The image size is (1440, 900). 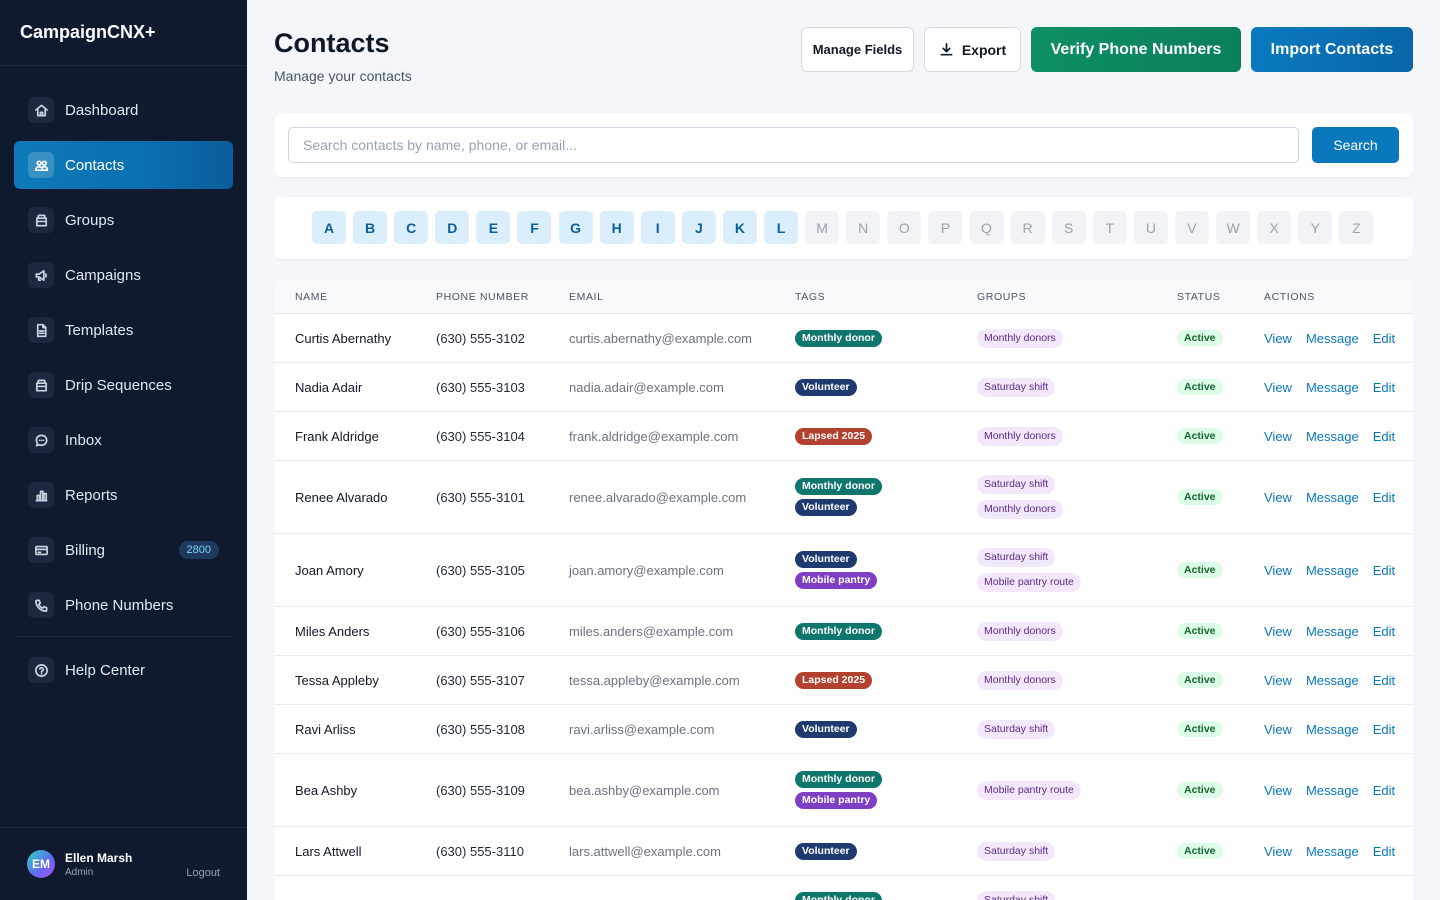 I want to click on column-header-tags: TAGS, so click(x=810, y=297).